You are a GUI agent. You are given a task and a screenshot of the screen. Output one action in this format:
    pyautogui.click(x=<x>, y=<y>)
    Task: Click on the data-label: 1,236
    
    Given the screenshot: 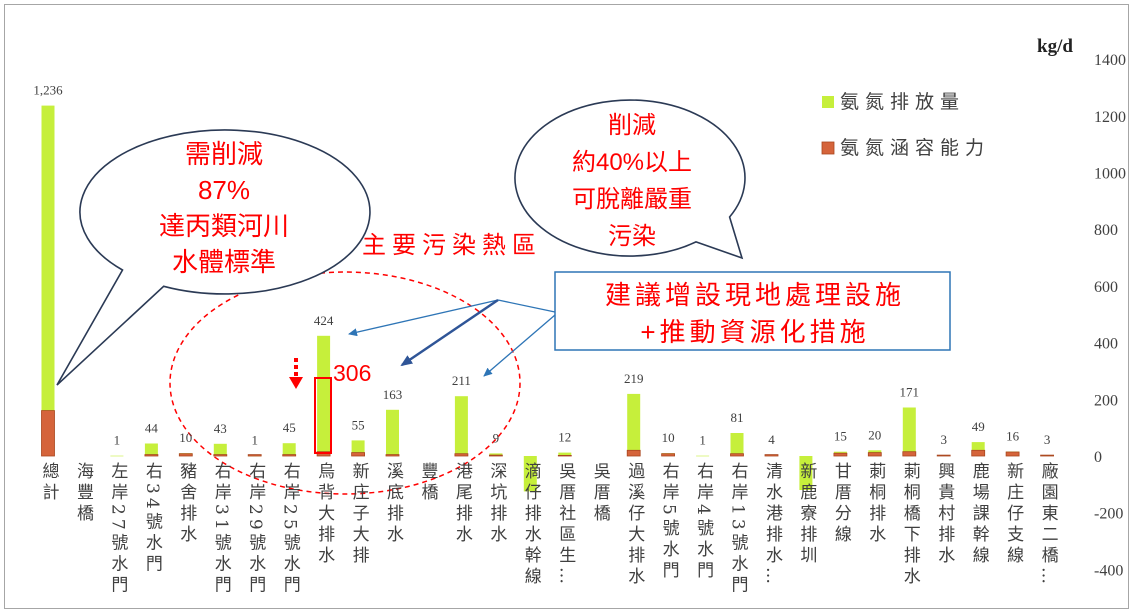 What is the action you would take?
    pyautogui.click(x=48, y=90)
    